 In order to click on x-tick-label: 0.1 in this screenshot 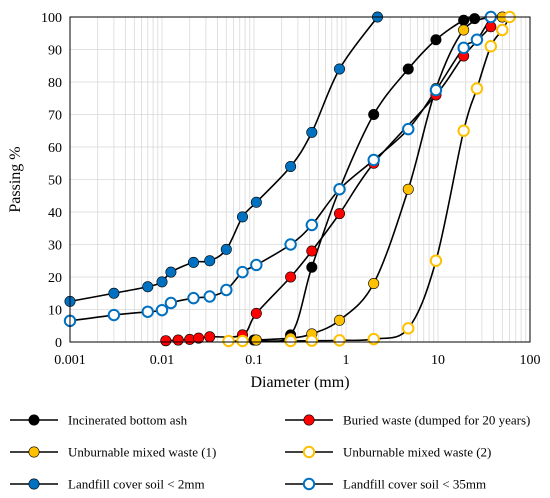, I will do `click(254, 360)`.